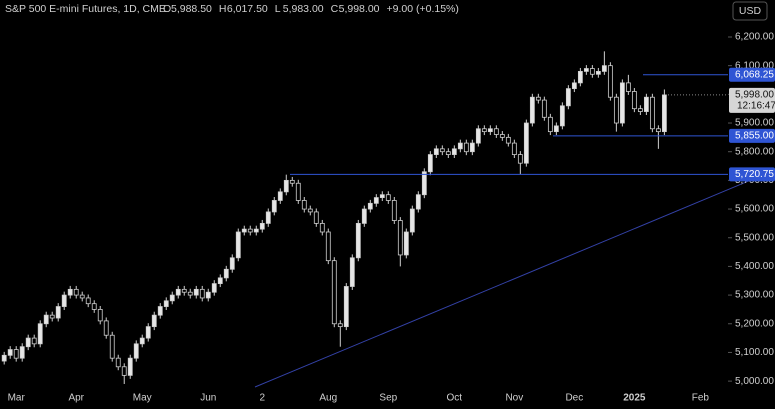 The height and width of the screenshot is (409, 775). What do you see at coordinates (754, 352) in the screenshot?
I see `y-tick-label: 5,100.00` at bounding box center [754, 352].